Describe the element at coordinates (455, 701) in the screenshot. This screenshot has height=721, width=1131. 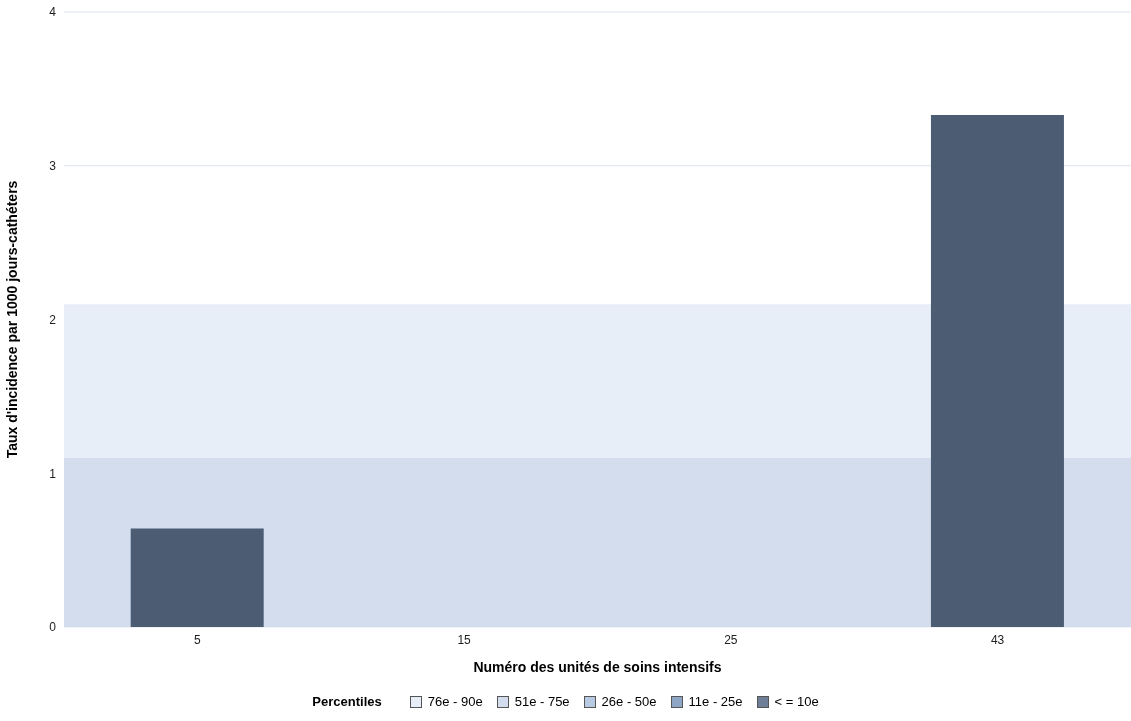
I see `legend-label: 76e - 90e` at that location.